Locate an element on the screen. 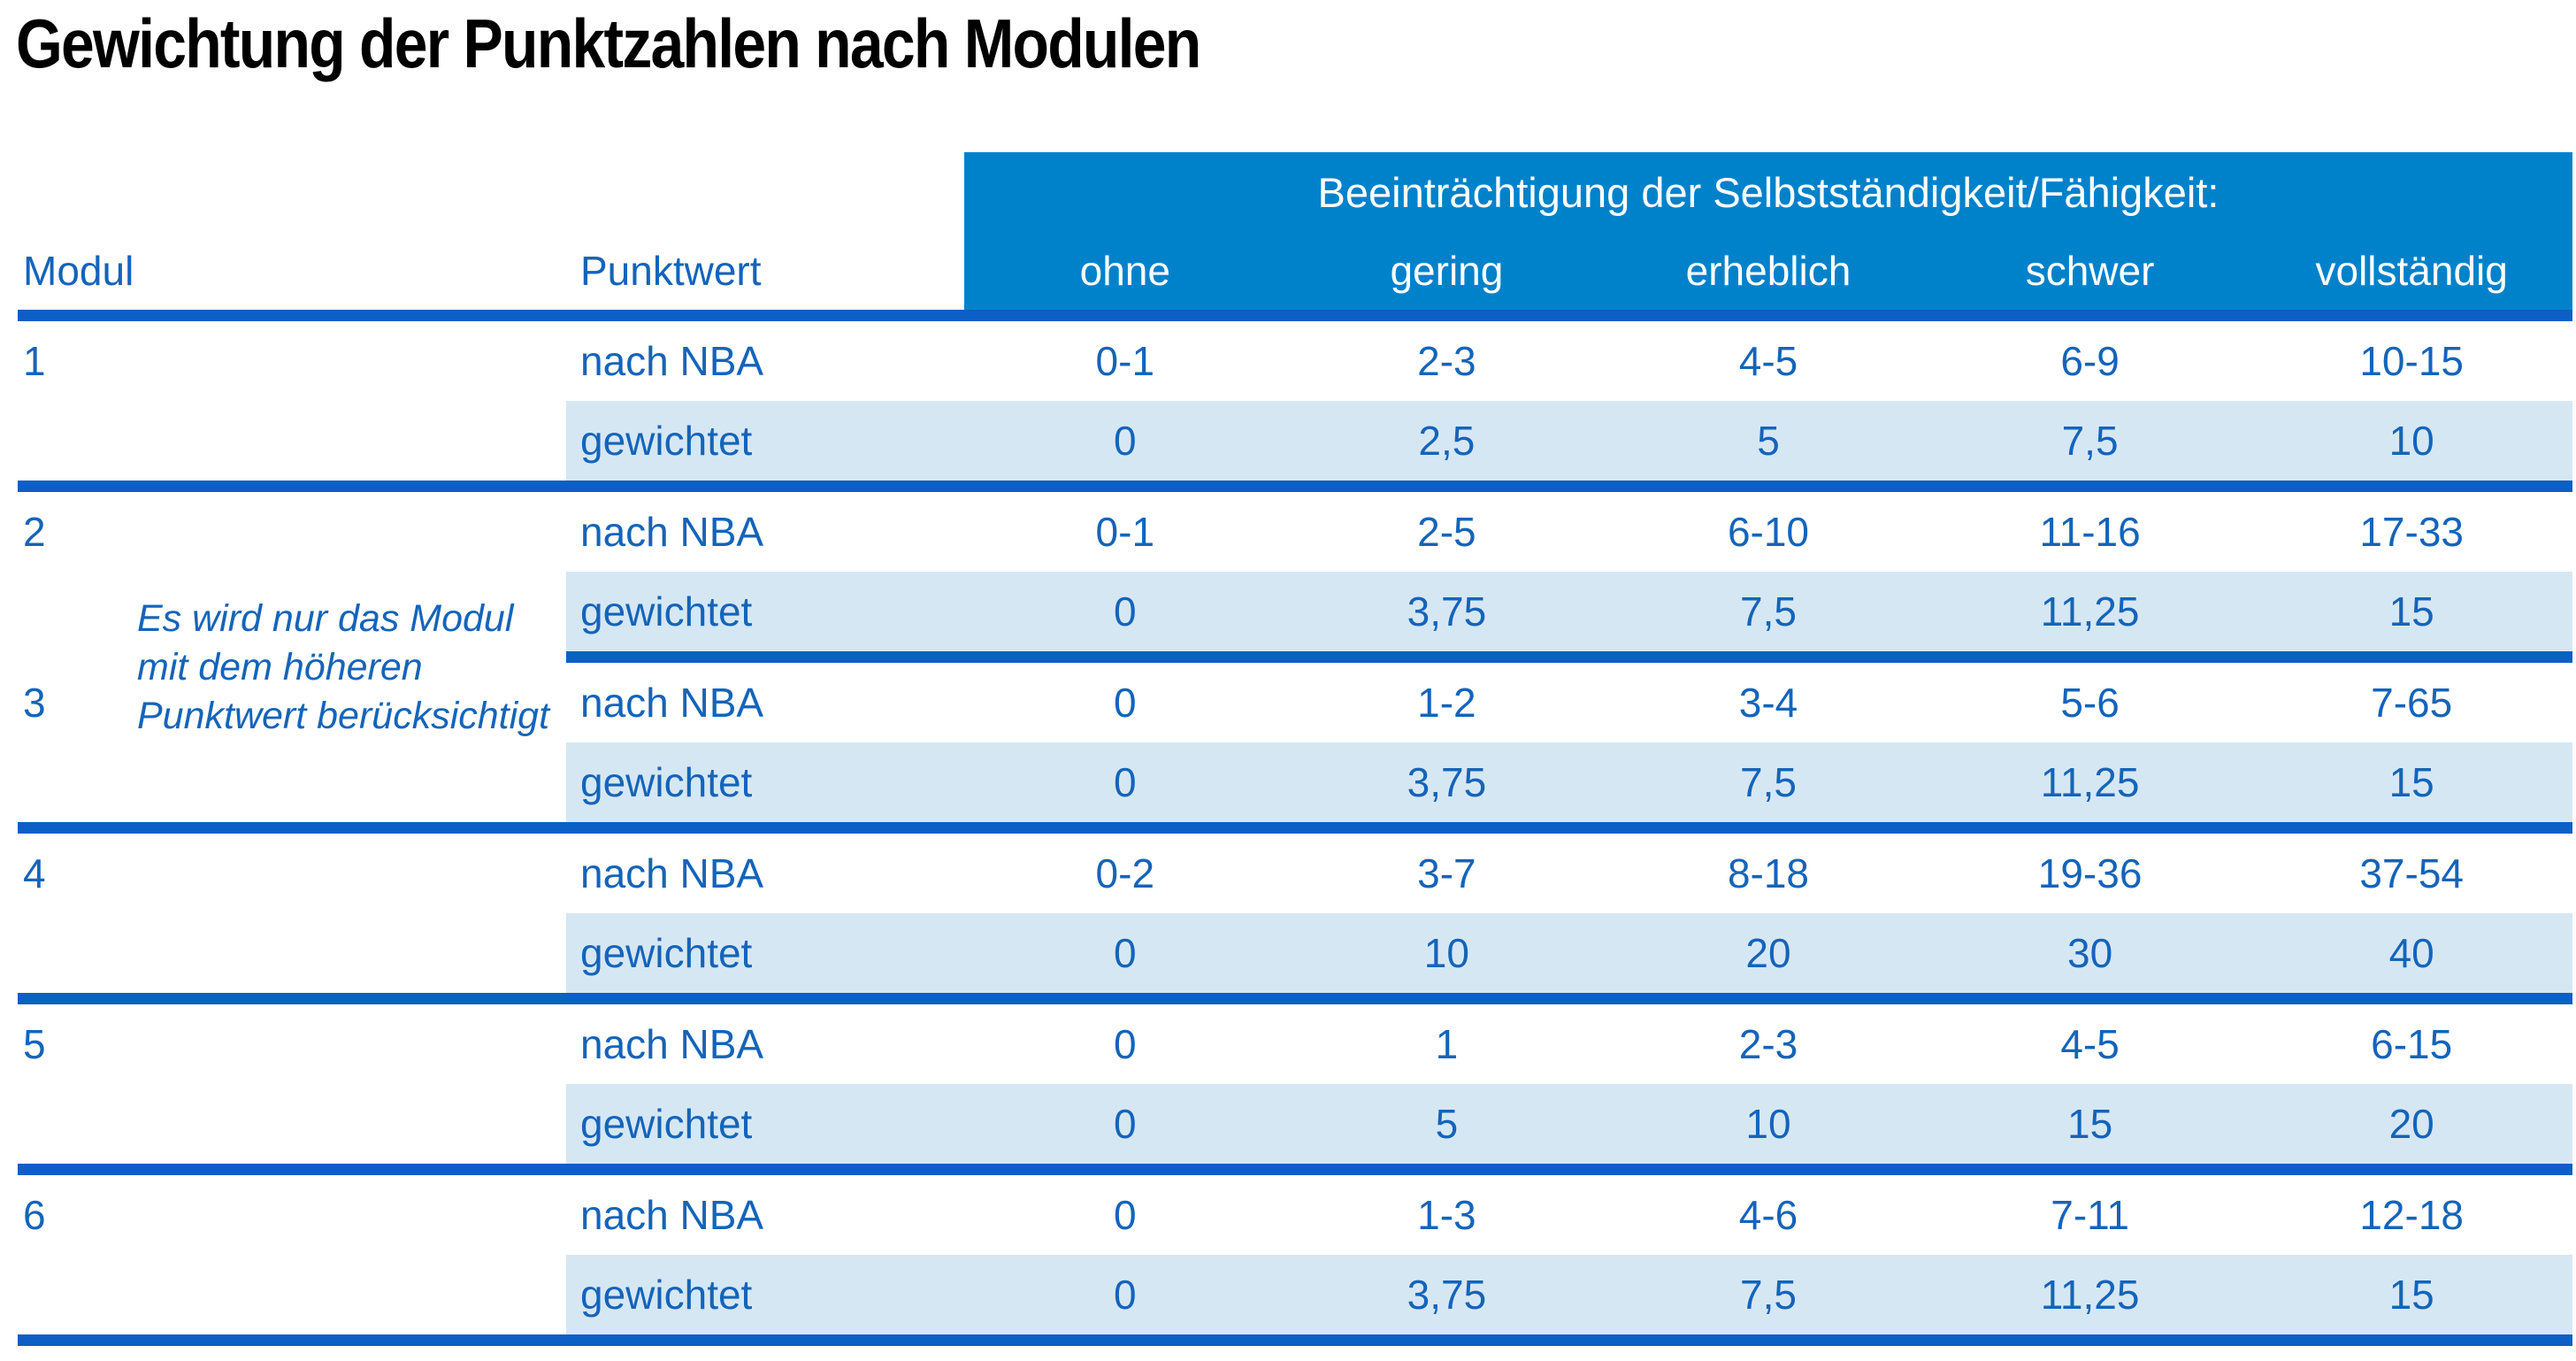 Image resolution: width=2576 pixels, height=1361 pixels. module-4-nba-label: nach NBA is located at coordinates (672, 873).